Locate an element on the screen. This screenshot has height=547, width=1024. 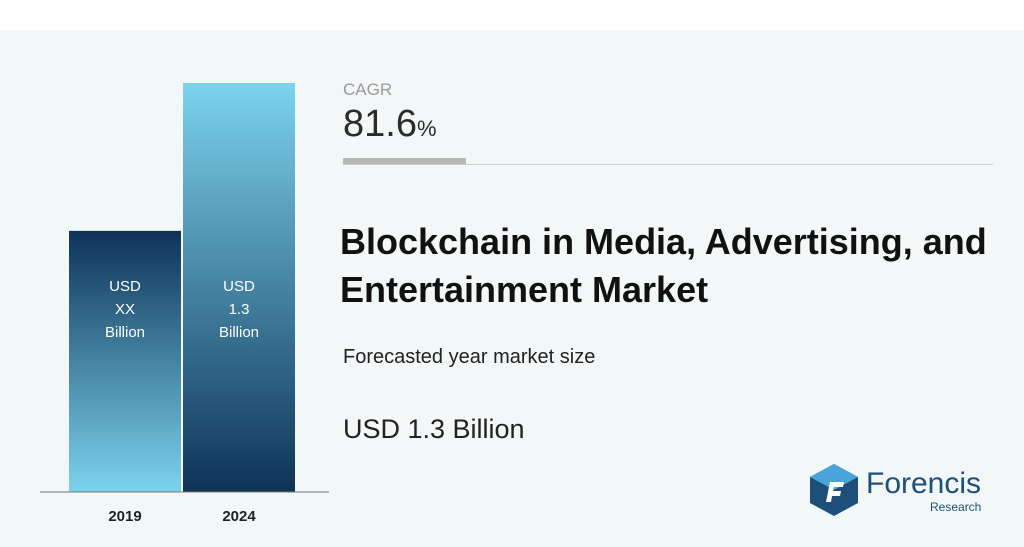
bar-2024 is located at coordinates (239, 287).